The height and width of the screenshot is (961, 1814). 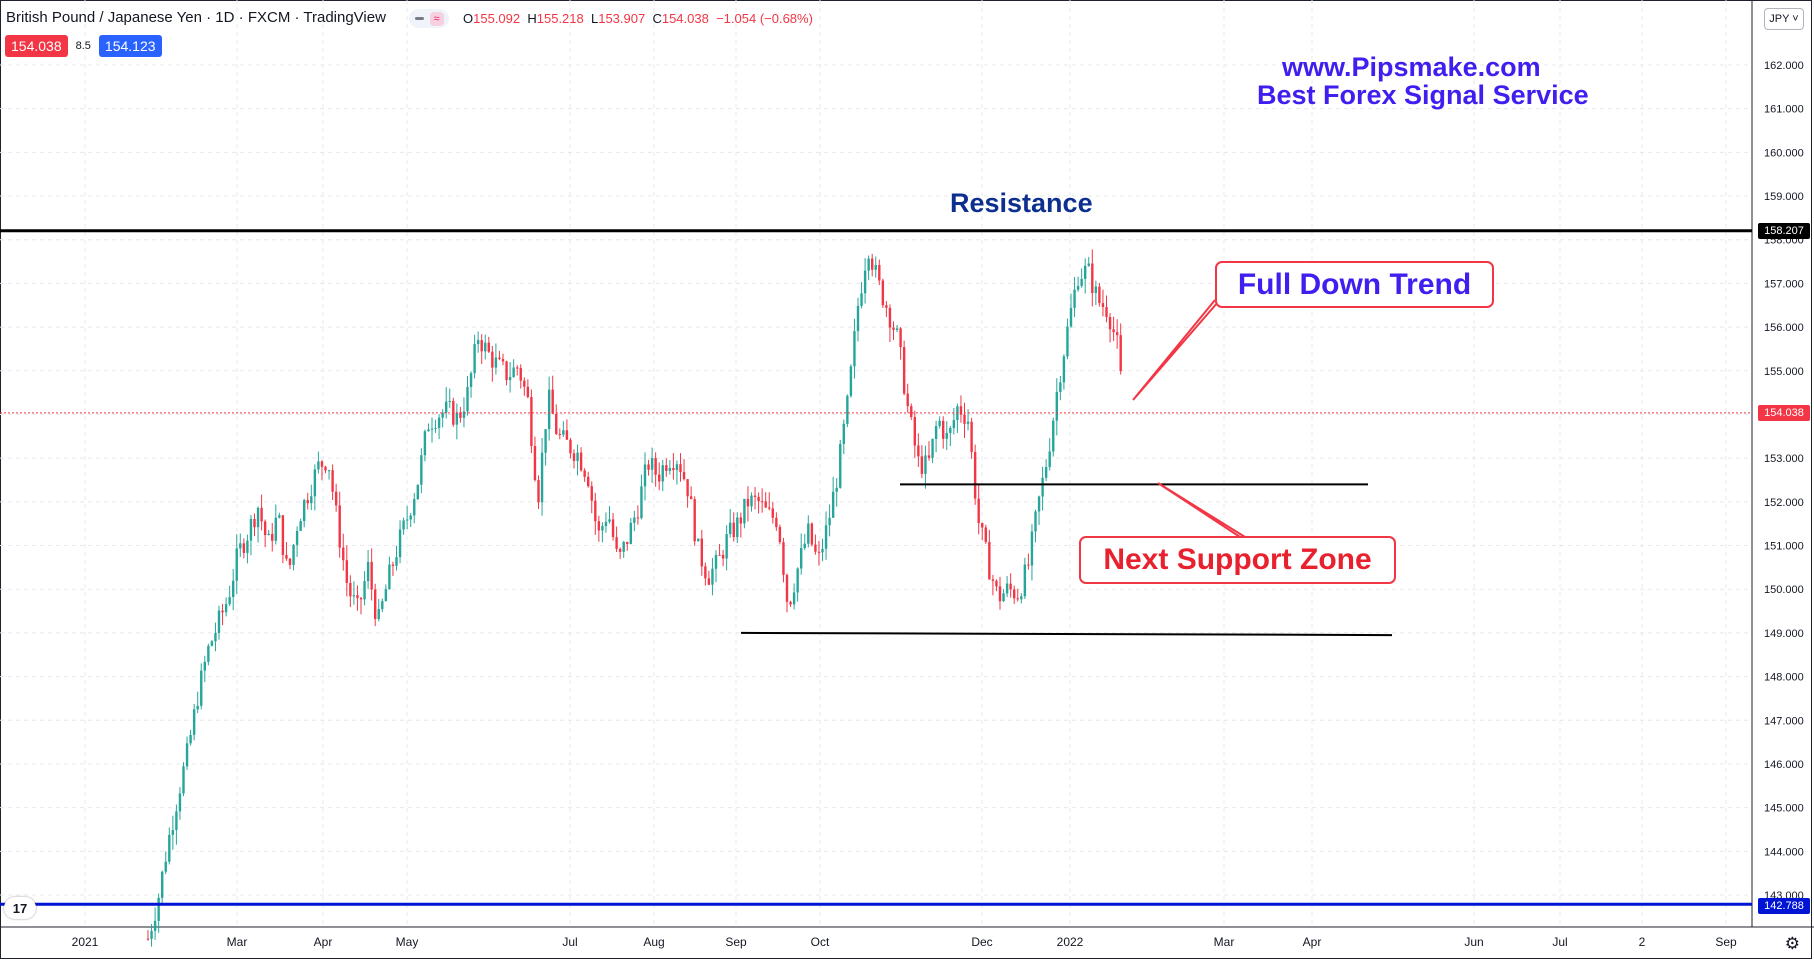 I want to click on open-value: 155.092, so click(x=497, y=18).